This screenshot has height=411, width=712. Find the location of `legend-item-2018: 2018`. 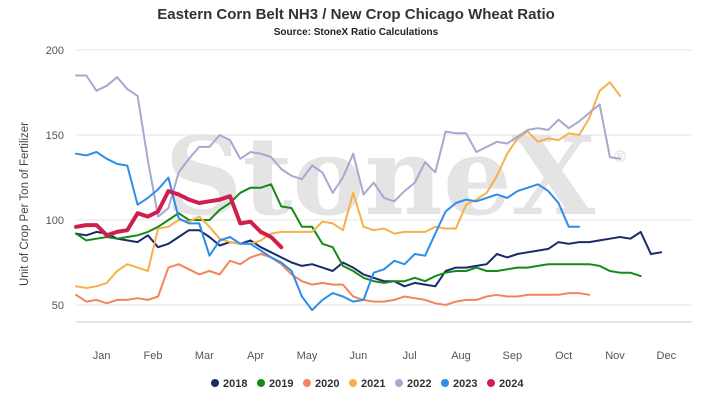

legend-item-2018: 2018 is located at coordinates (229, 384).